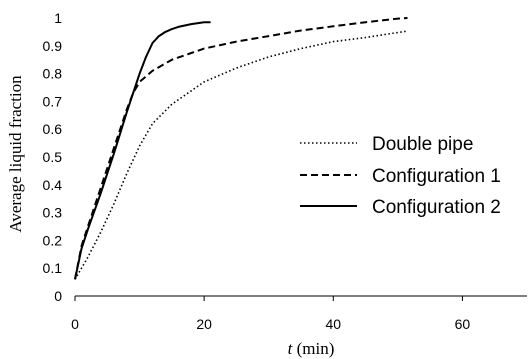 The height and width of the screenshot is (359, 531). I want to click on y-axis-title: Average liquid fraction, so click(15, 154).